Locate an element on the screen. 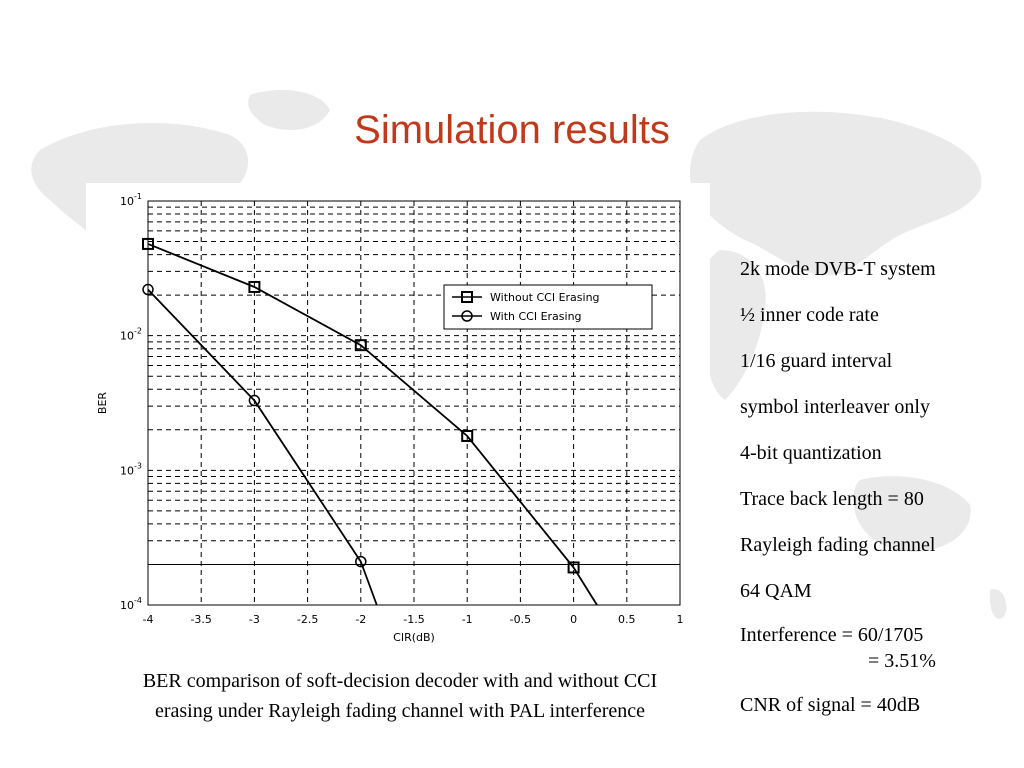  param-system: 2k mode DVB-T system is located at coordinates (838, 269).